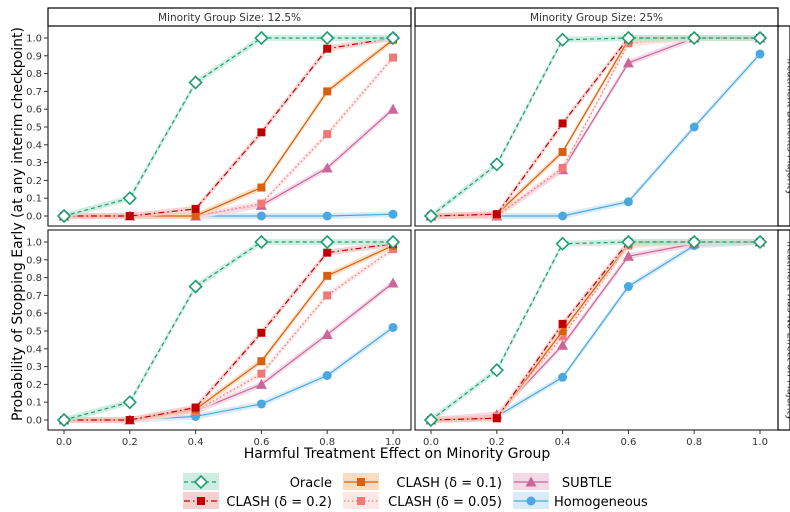 This screenshot has width=790, height=512. What do you see at coordinates (587, 483) in the screenshot?
I see `legend-label: SUBTLE` at bounding box center [587, 483].